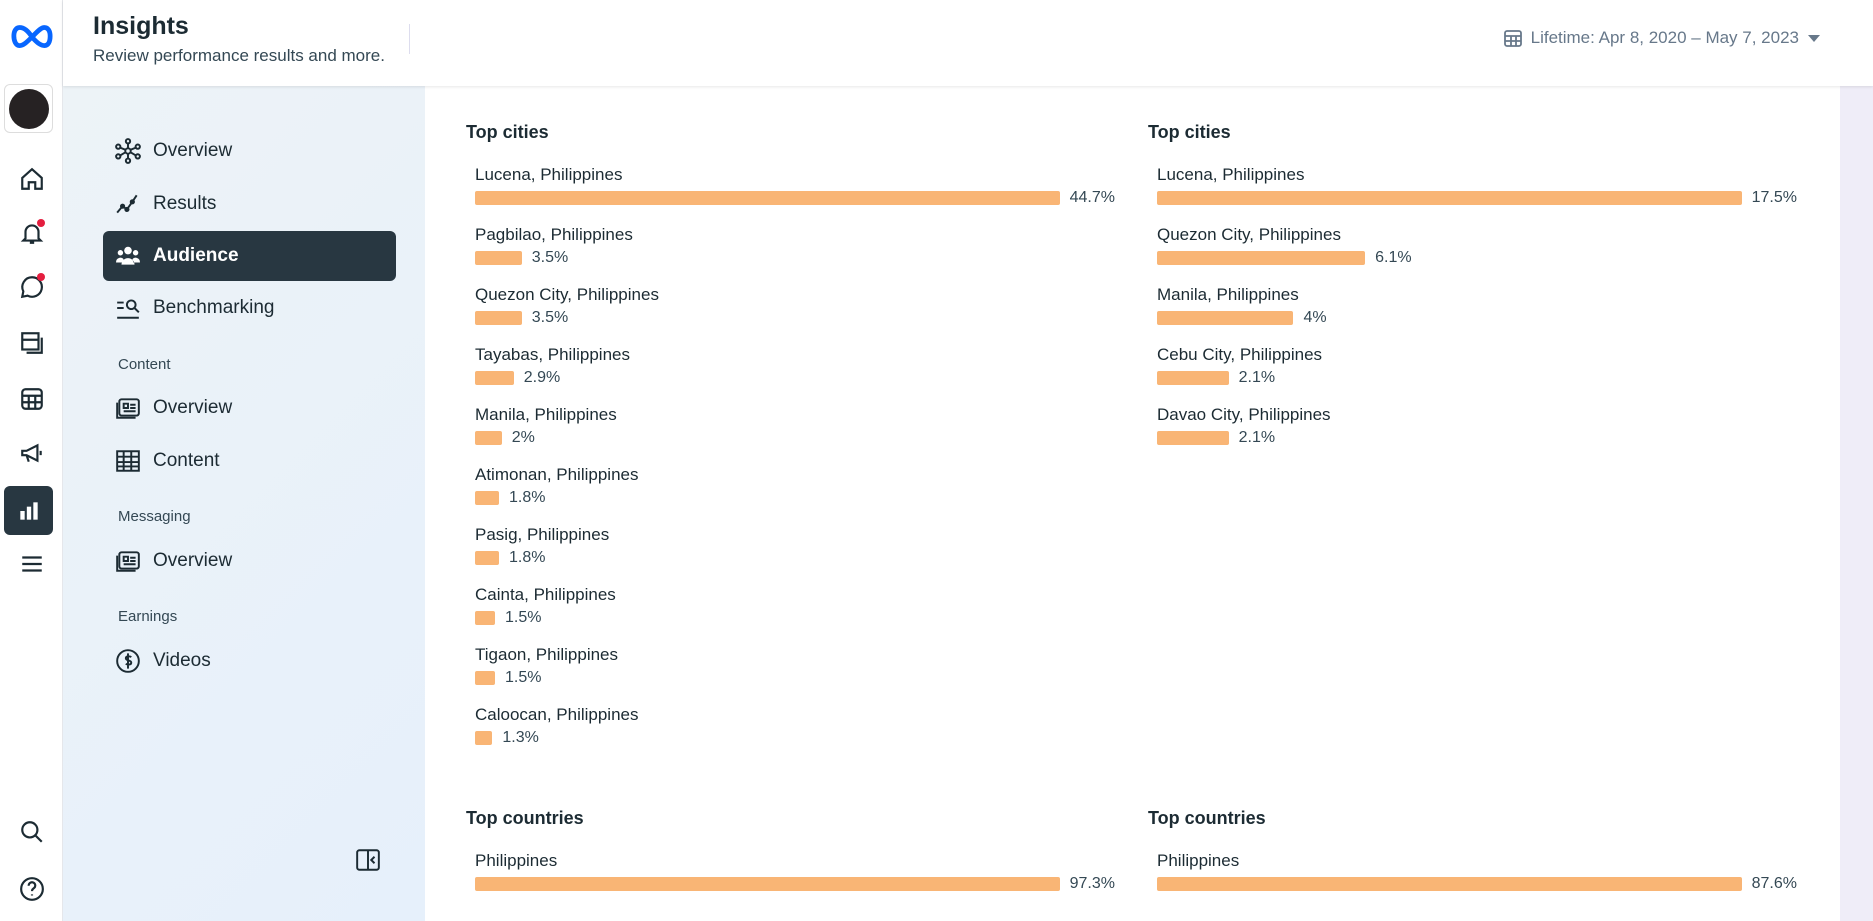 The height and width of the screenshot is (921, 1873). What do you see at coordinates (249, 151) in the screenshot?
I see `sidebar-item-overview: Overview` at bounding box center [249, 151].